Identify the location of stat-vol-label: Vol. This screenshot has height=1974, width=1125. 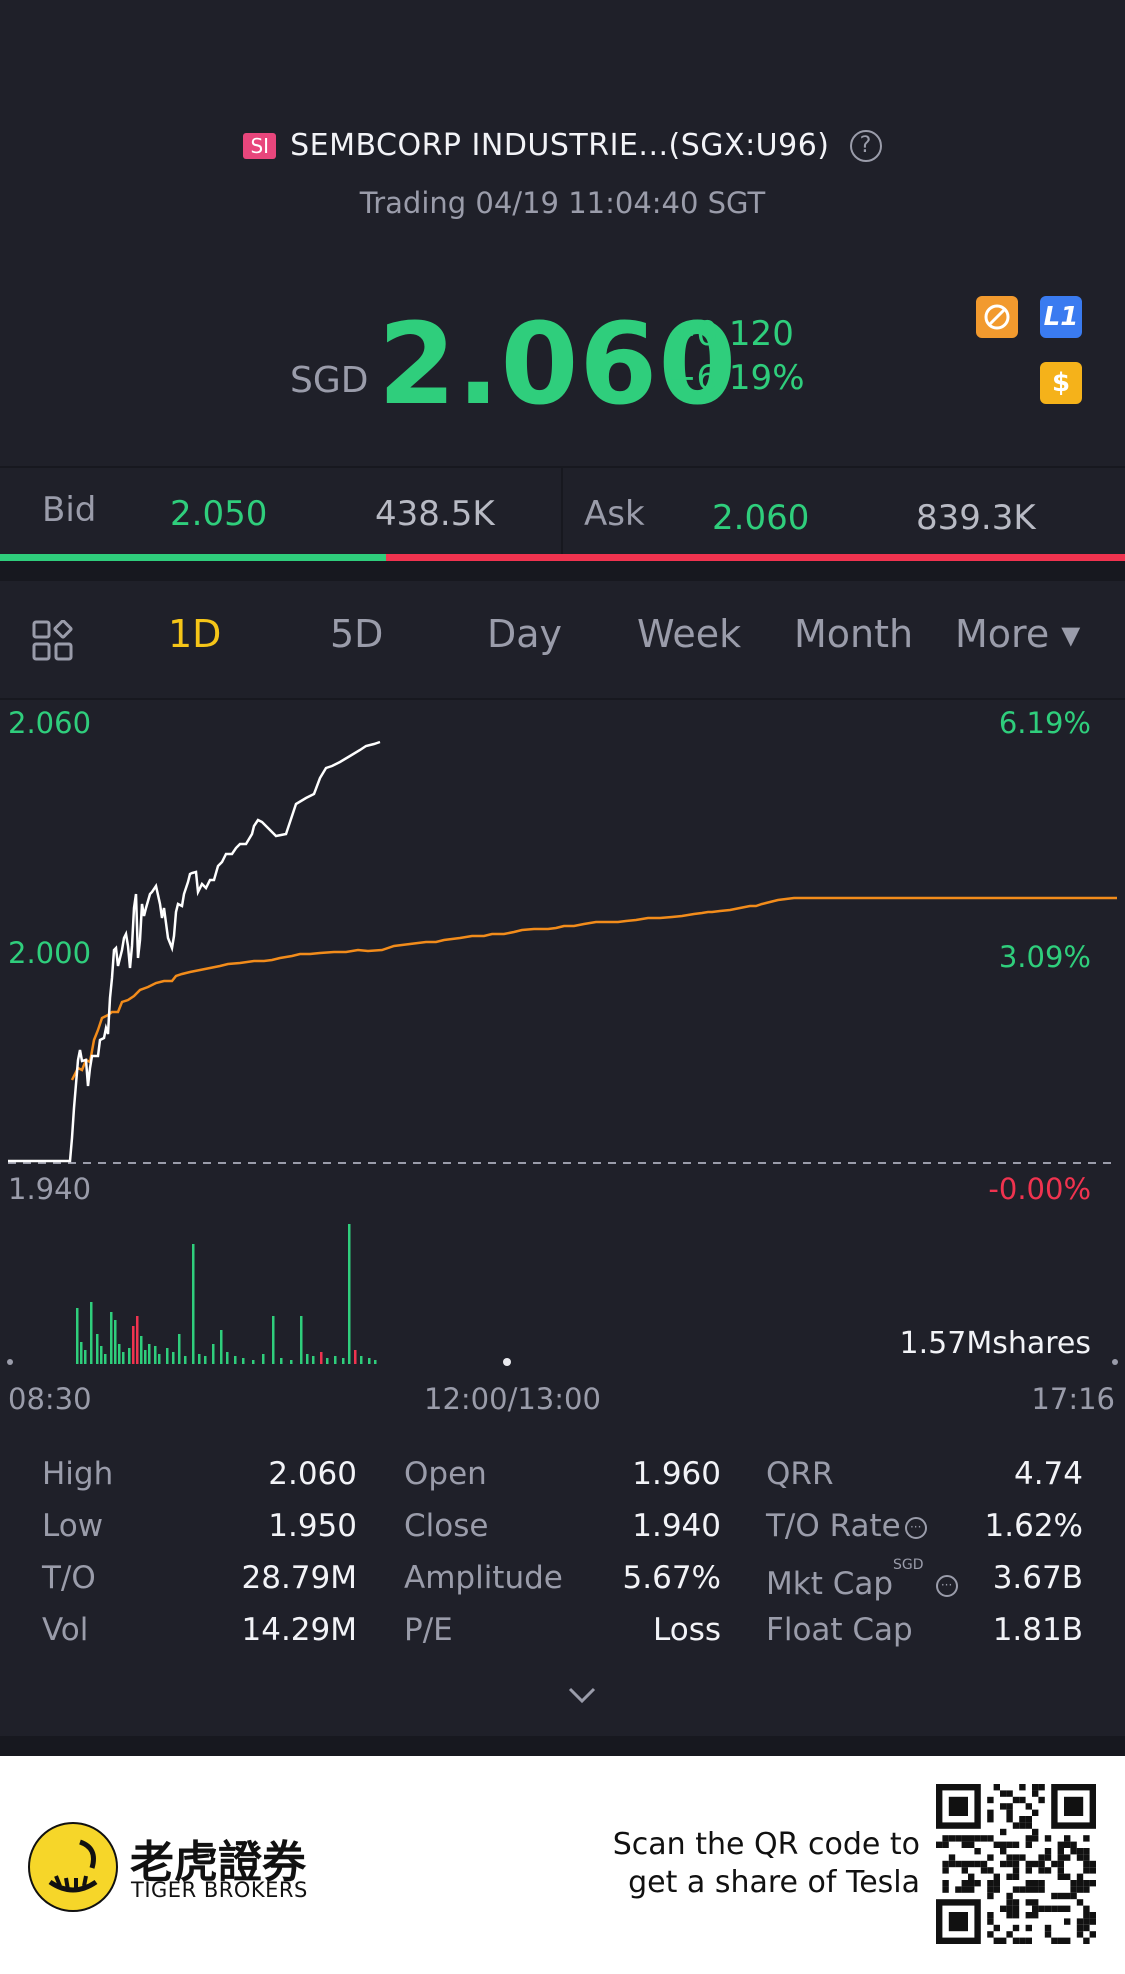
(65, 1630).